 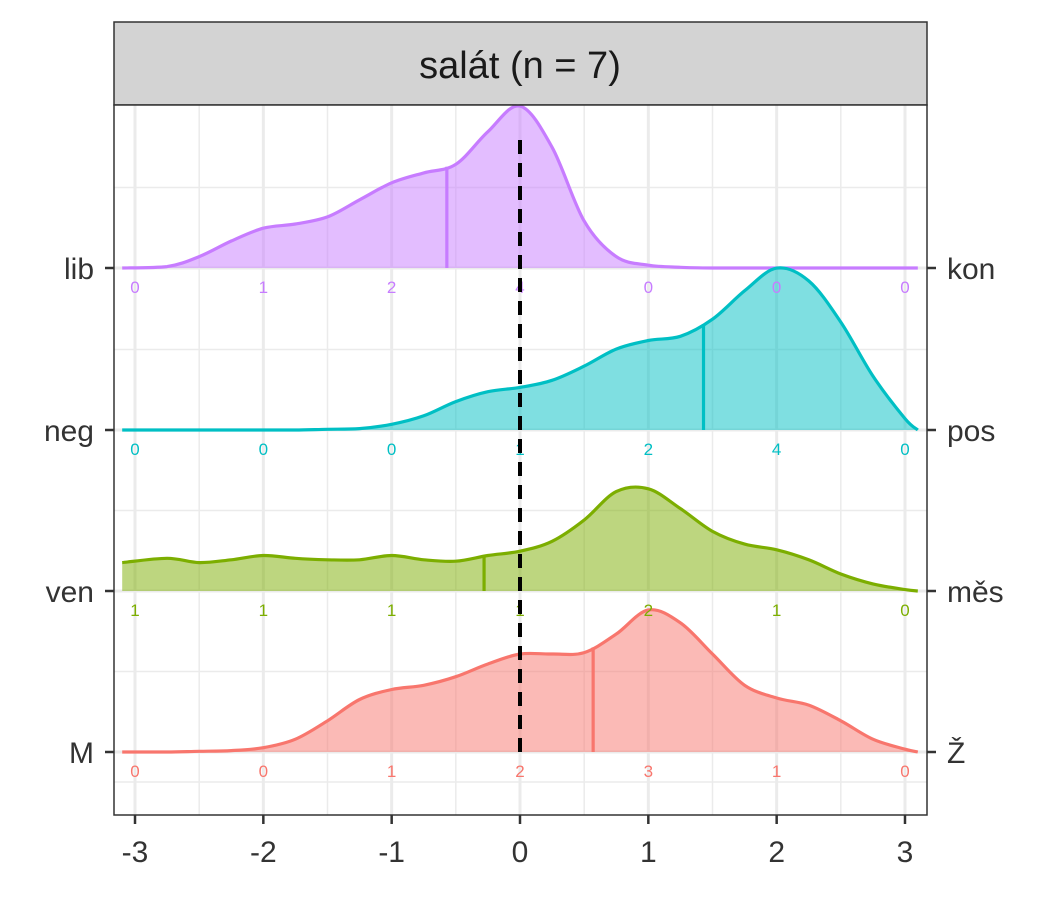 I want to click on y-label-left: ven, so click(x=70, y=592).